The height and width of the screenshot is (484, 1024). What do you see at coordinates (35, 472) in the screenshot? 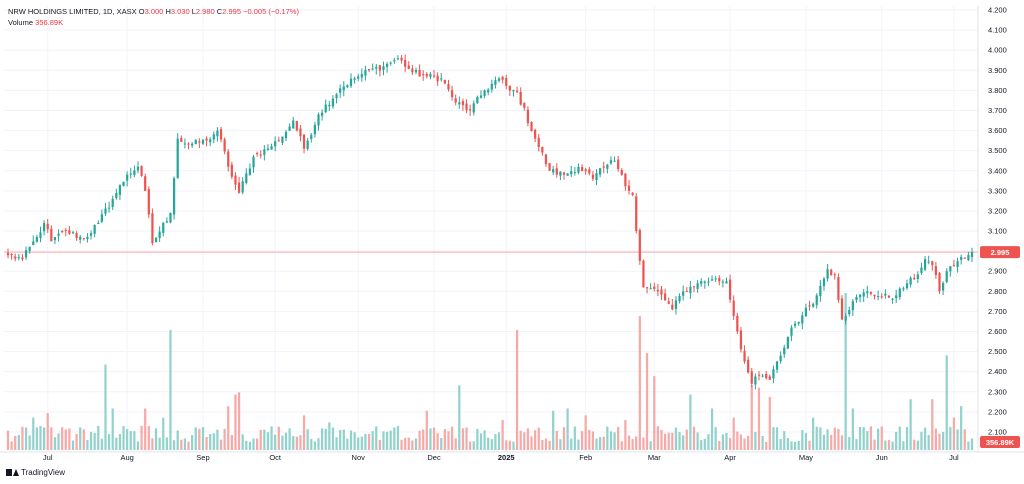
I see `tradingview-brand: TradingView` at bounding box center [35, 472].